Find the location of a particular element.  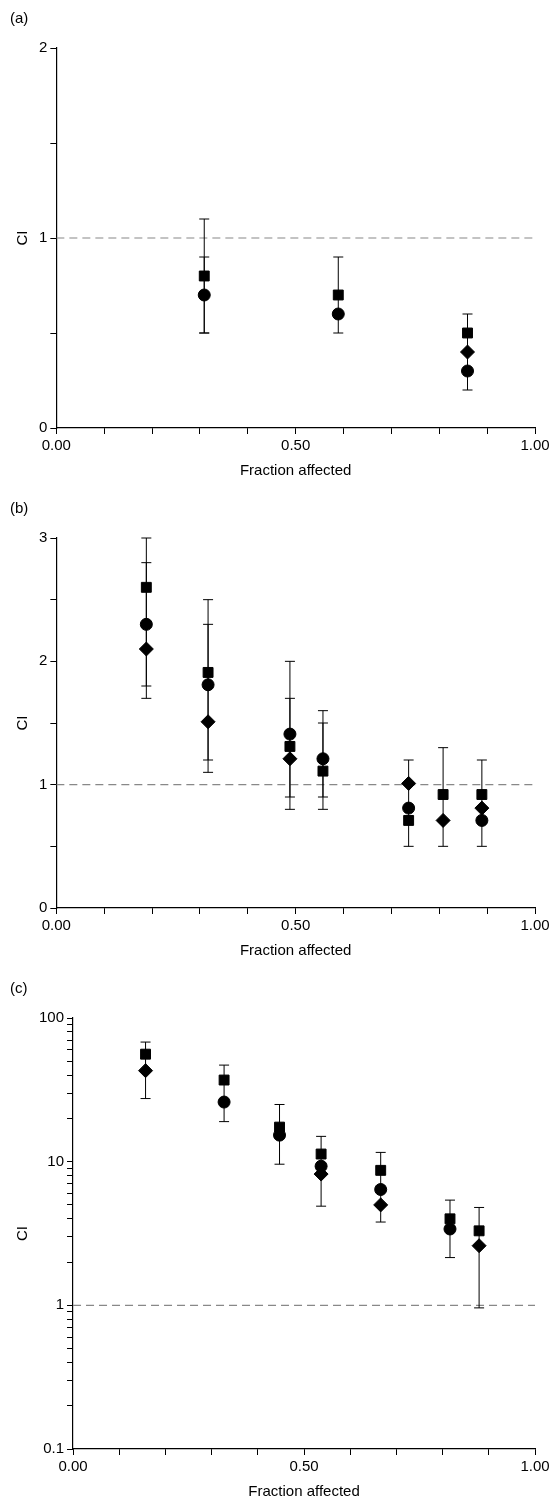

chart-title: (c) is located at coordinates (19, 988).